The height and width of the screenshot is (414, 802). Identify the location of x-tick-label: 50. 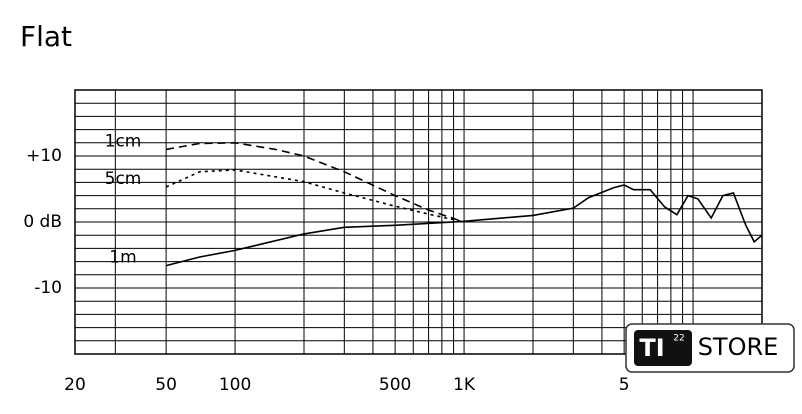
(166, 385).